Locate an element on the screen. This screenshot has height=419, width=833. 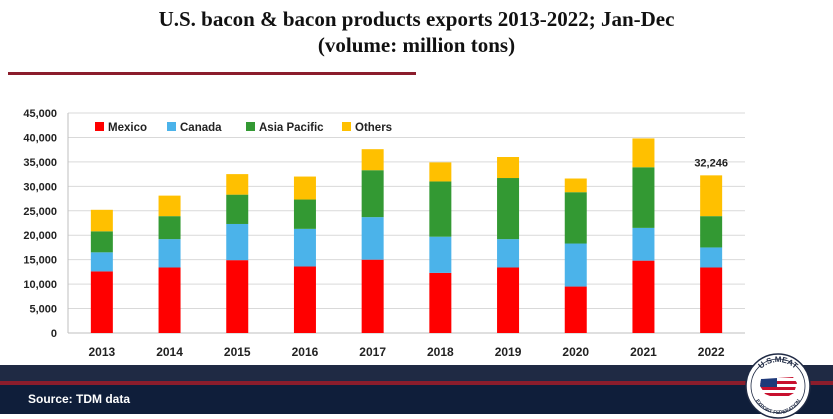
y-tick-label: 35,000 is located at coordinates (40, 163).